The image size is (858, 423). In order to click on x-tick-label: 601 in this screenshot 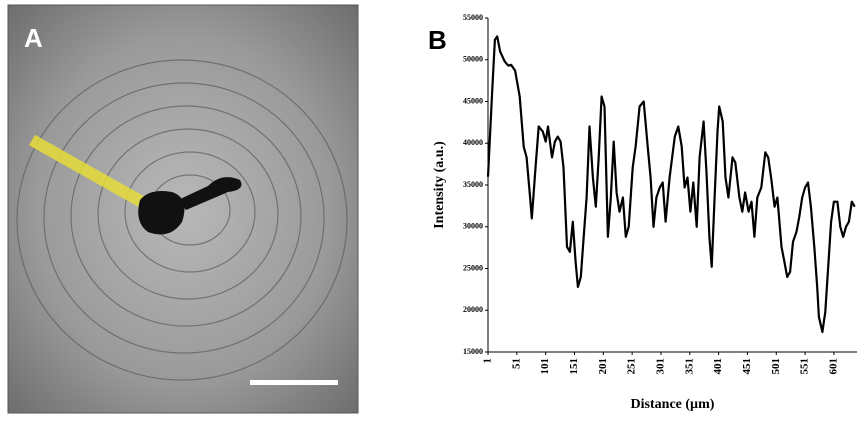, I will do `click(833, 366)`.